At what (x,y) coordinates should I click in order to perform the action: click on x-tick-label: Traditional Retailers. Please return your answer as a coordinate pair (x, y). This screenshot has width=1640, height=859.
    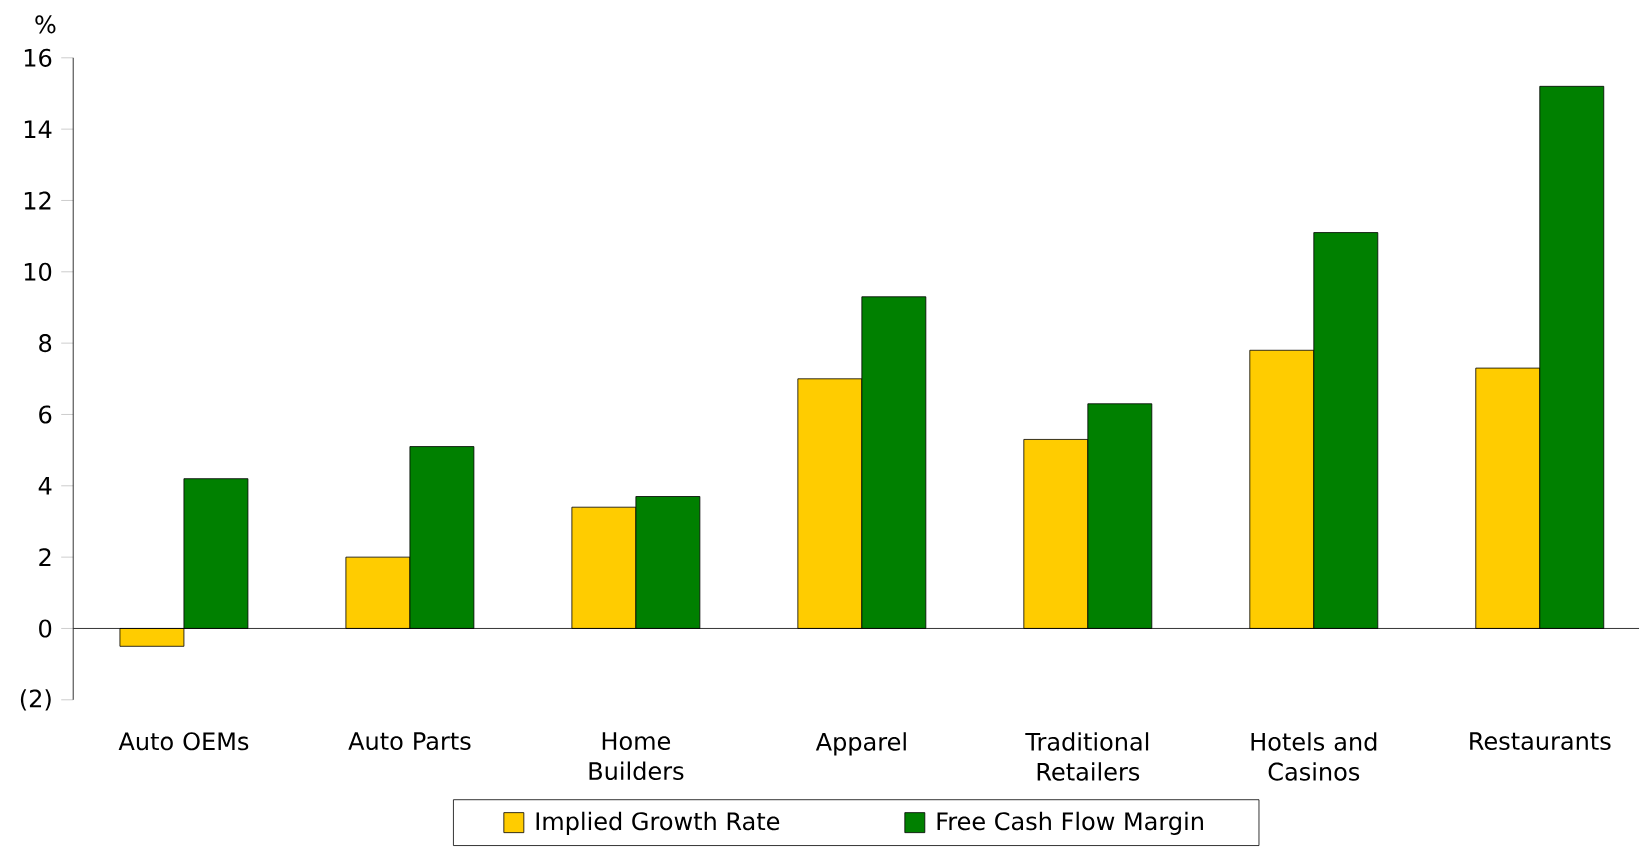
    Looking at the image, I should click on (1087, 756).